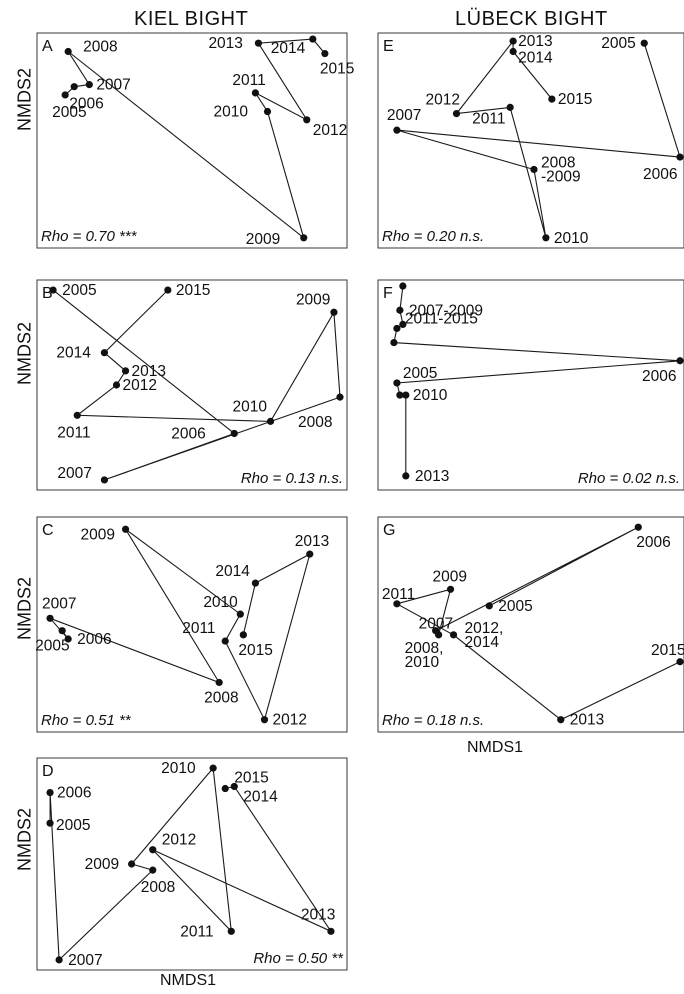 This screenshot has width=684, height=994. Describe the element at coordinates (659, 376) in the screenshot. I see `point-label-f-2006: 2006` at that location.